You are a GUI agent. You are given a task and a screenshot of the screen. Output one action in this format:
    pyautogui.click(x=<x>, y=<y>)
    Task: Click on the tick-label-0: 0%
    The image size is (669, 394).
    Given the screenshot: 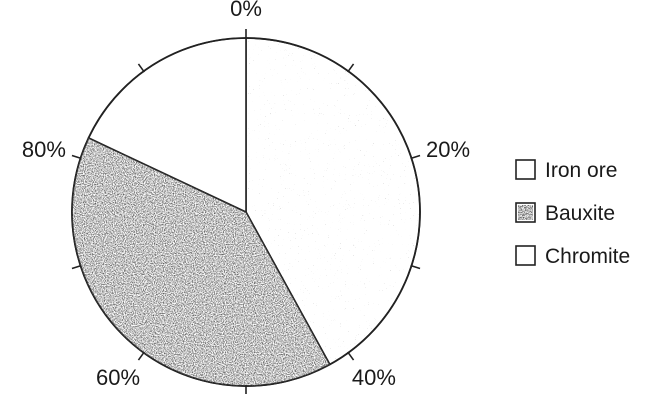 What is the action you would take?
    pyautogui.click(x=246, y=10)
    